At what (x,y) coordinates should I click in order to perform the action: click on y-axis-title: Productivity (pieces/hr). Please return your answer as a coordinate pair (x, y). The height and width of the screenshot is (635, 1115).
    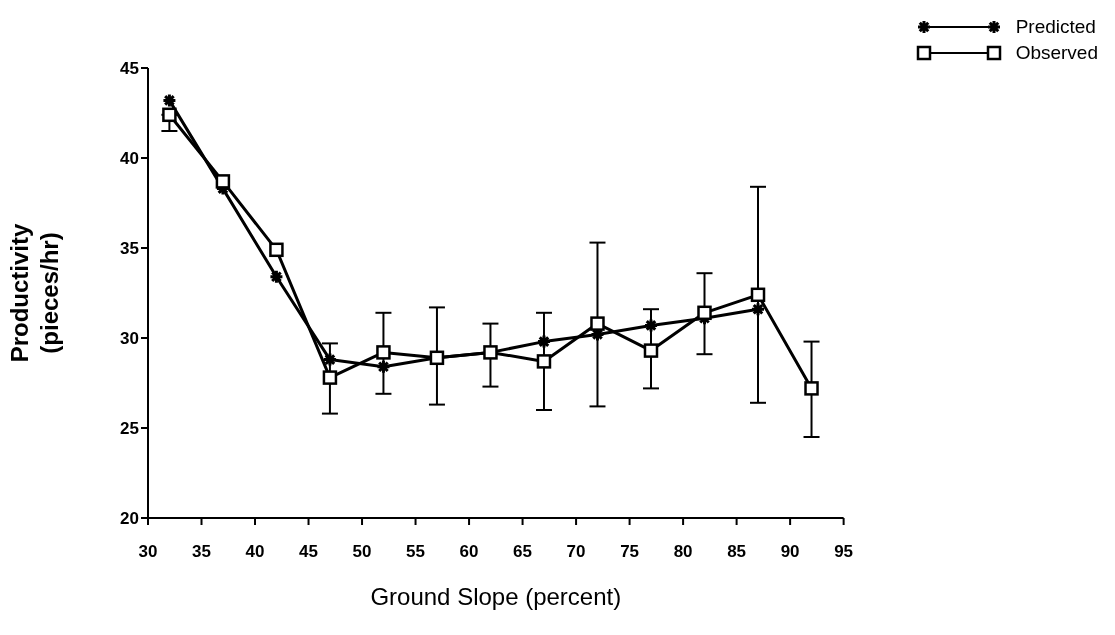
    Looking at the image, I should click on (34, 293).